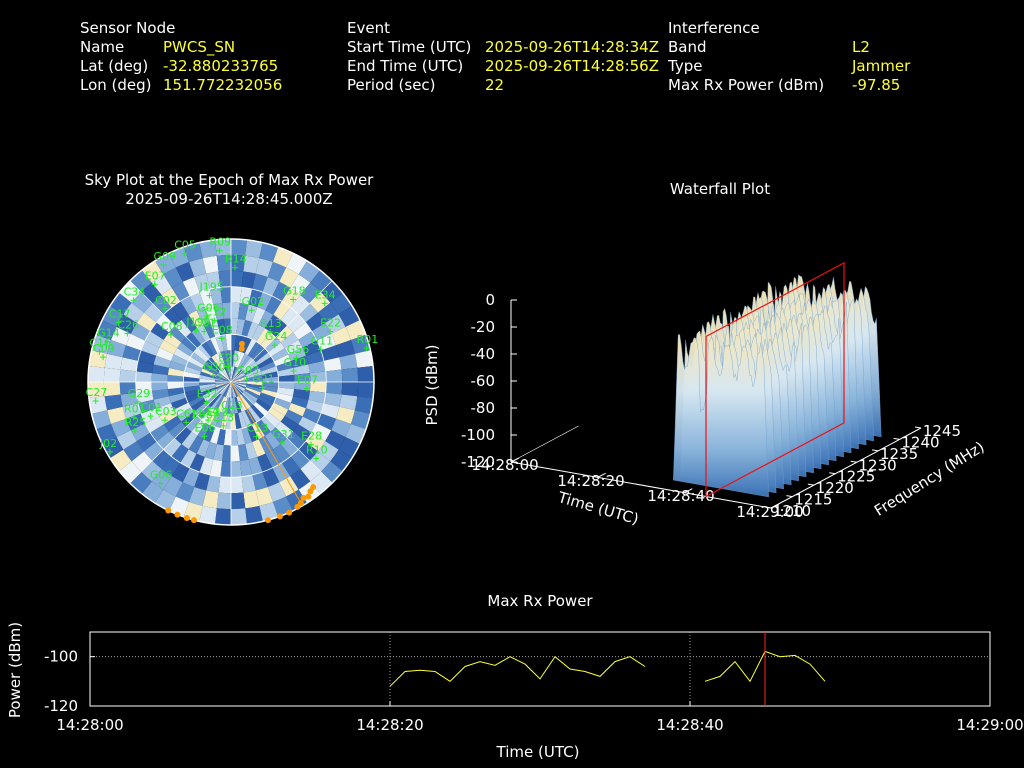 This screenshot has height=768, width=1024. I want to click on x-tick-label: 14:29:00, so click(989, 725).